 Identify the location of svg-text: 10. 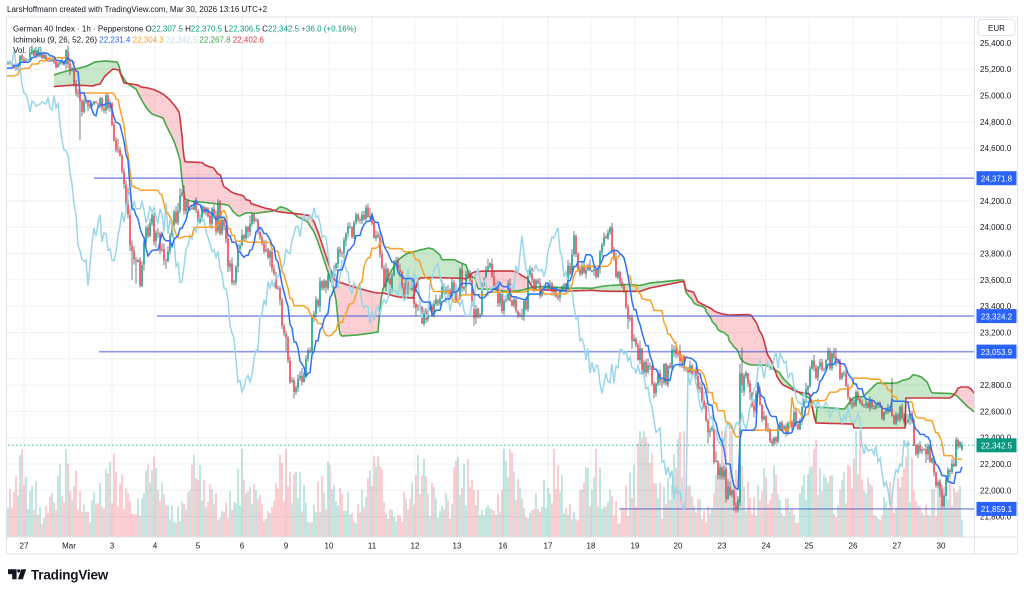
(329, 546).